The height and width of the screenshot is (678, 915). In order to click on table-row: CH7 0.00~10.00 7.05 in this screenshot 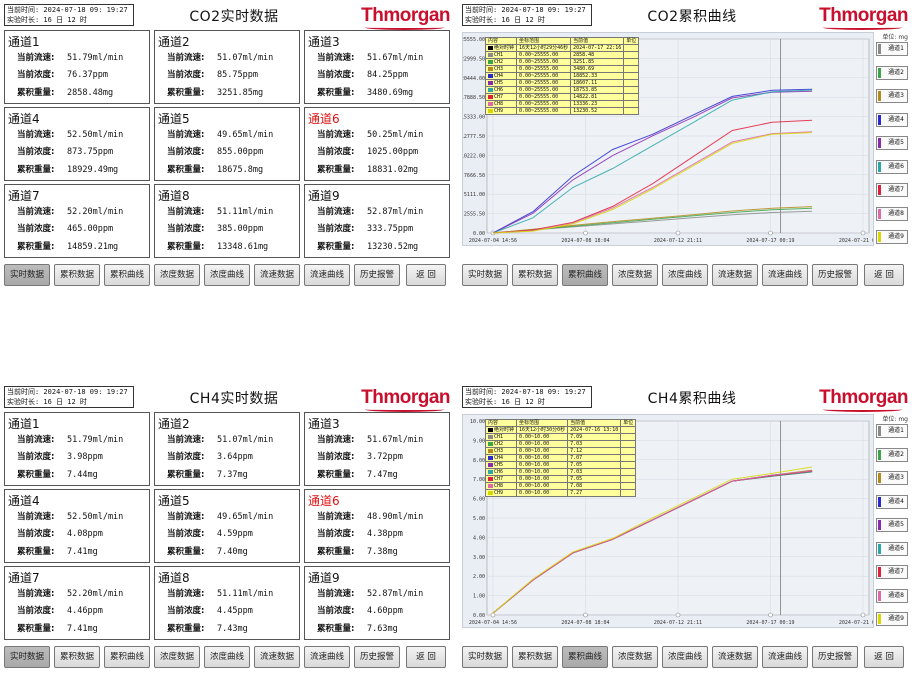, I will do `click(560, 479)`.